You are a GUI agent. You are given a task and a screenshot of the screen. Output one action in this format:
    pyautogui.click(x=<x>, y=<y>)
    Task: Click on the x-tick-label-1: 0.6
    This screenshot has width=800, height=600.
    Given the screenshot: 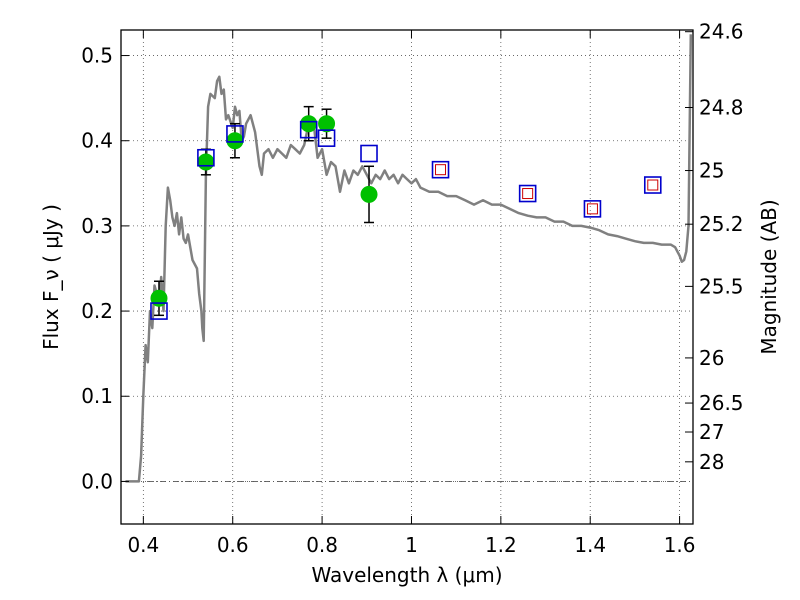 What is the action you would take?
    pyautogui.click(x=233, y=545)
    